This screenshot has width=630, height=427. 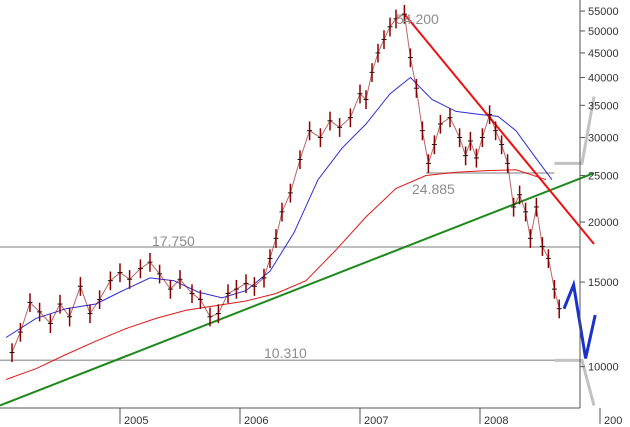 I want to click on y-tick-label: 55000, so click(x=603, y=12).